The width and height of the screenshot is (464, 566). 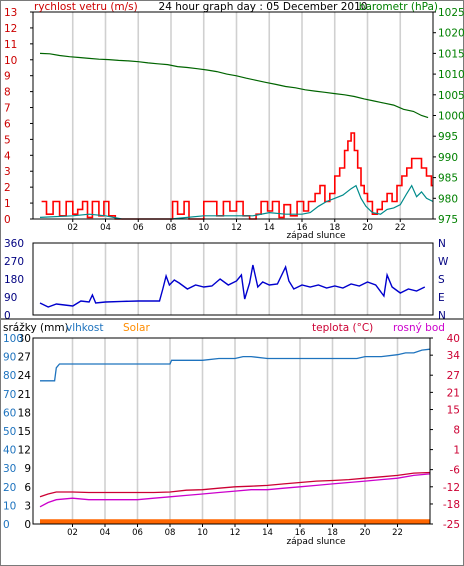 I want to click on pressure-tick-label: 1005, so click(x=451, y=96).